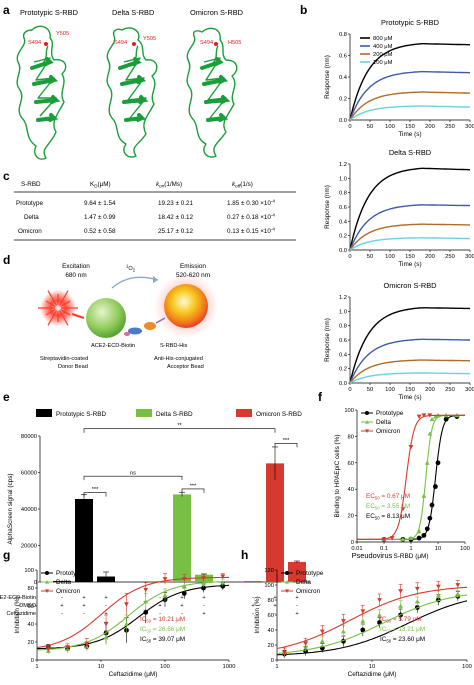 The image size is (474, 685). I want to click on table-cell-kon: 19.23 ± 0.21, so click(175, 203).